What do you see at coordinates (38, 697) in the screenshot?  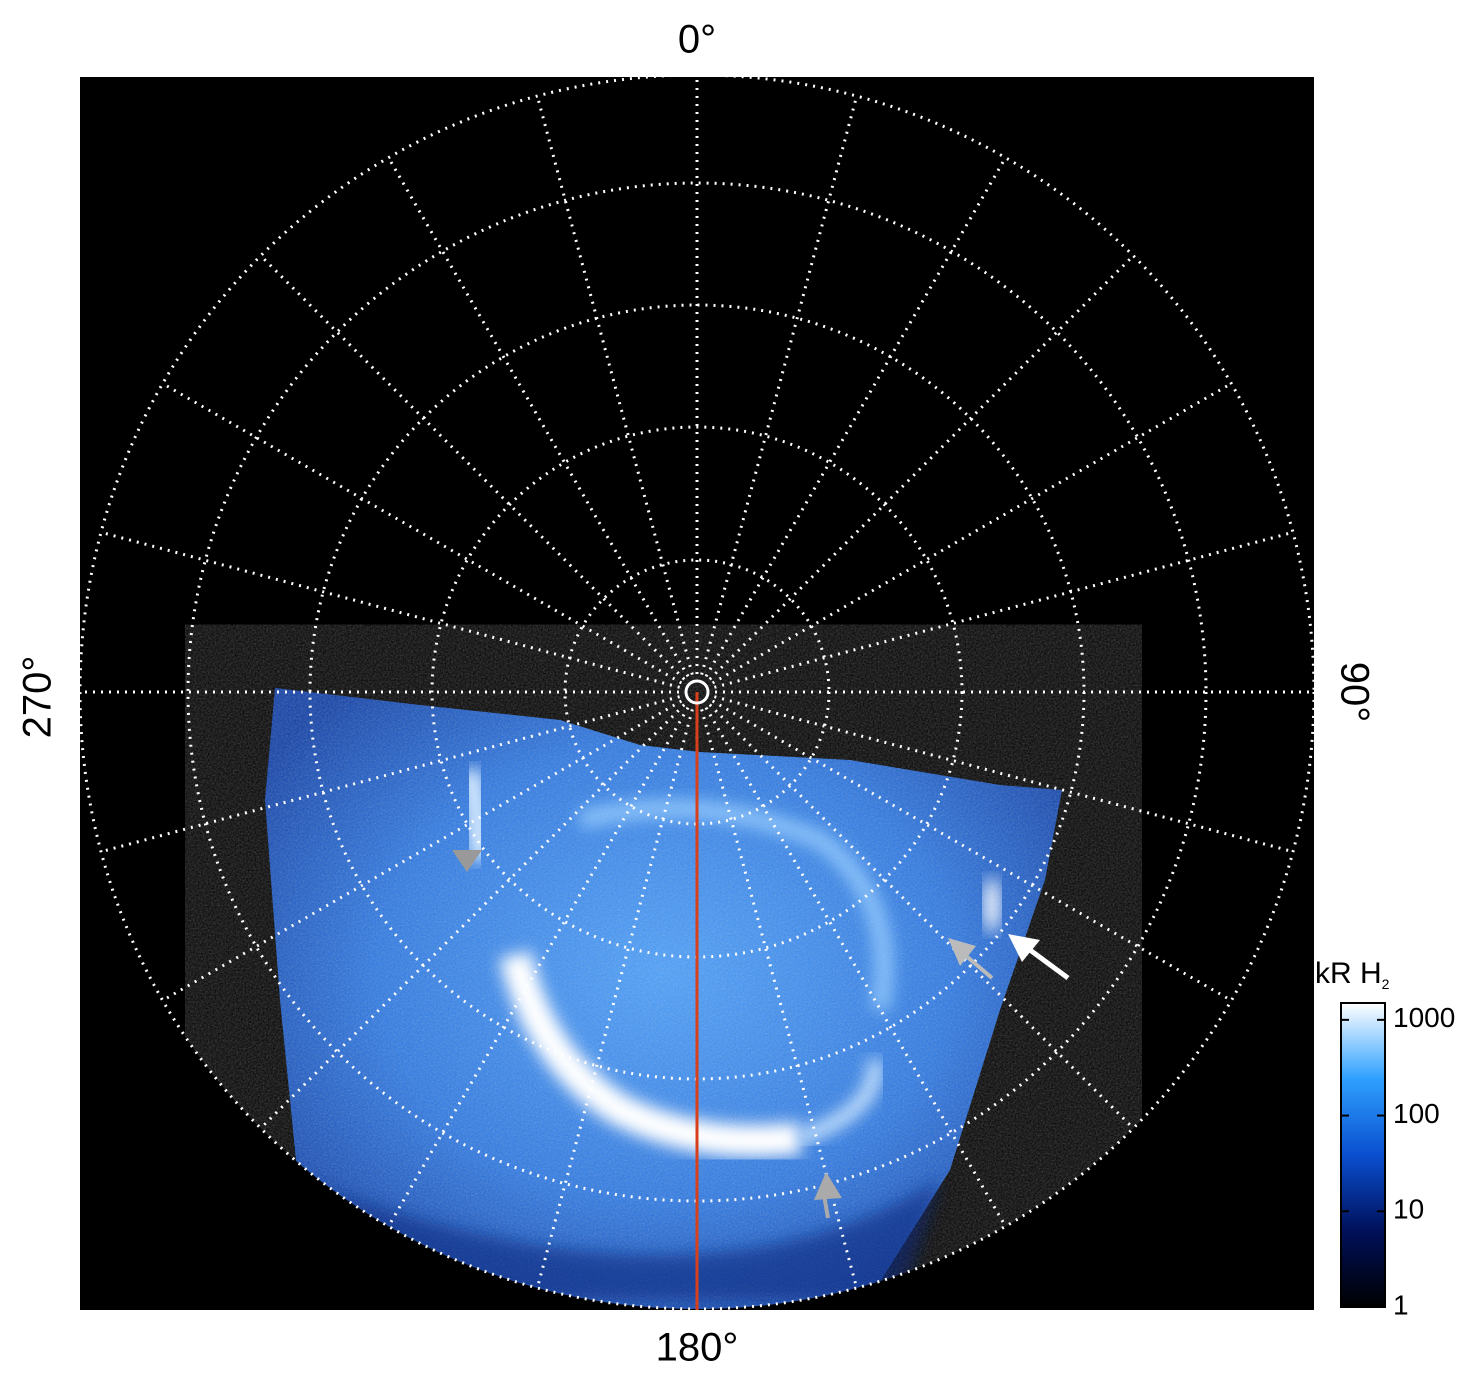 I see `label-left: 270°` at bounding box center [38, 697].